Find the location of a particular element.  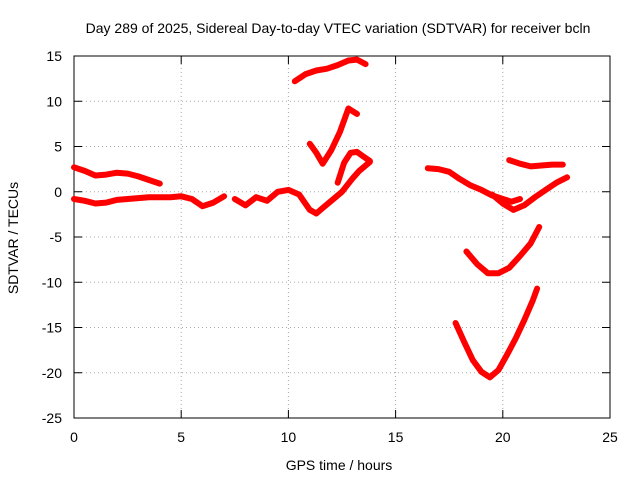

x-tick-label: 0 is located at coordinates (74, 437).